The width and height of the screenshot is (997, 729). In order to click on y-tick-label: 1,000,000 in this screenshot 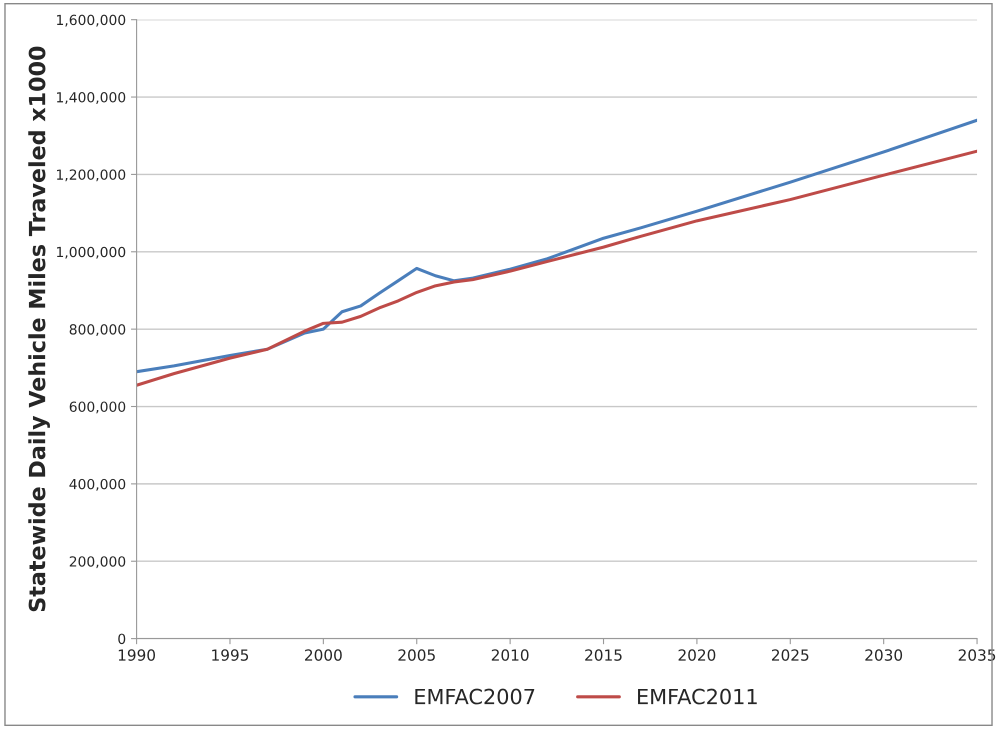, I will do `click(91, 252)`.